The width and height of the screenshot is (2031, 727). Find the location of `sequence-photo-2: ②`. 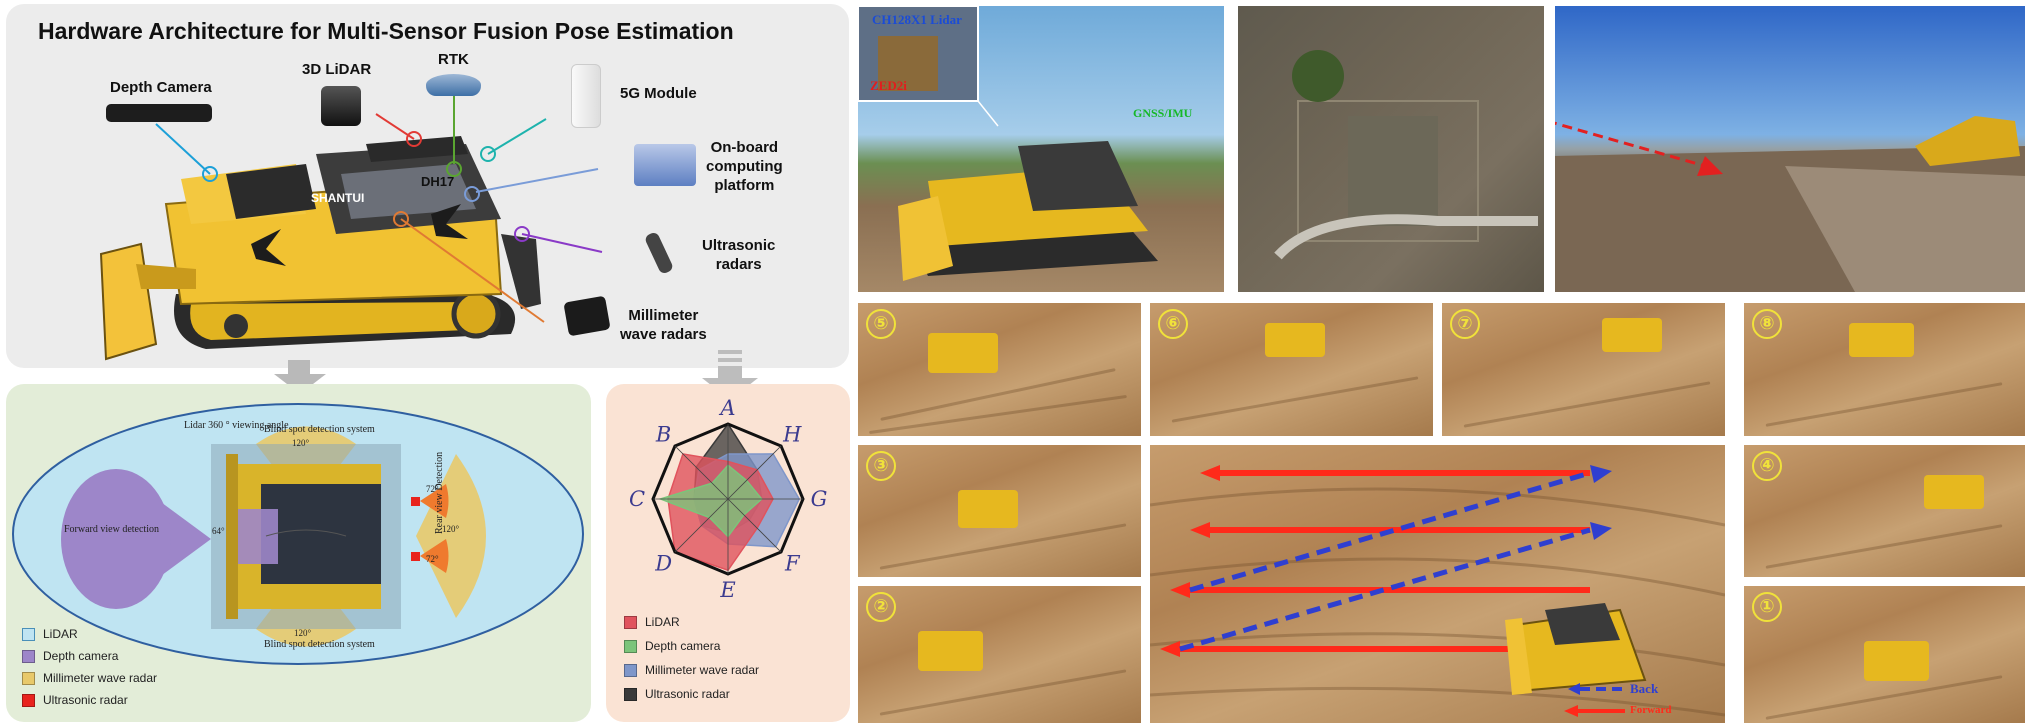

sequence-photo-2: ② is located at coordinates (999, 654).